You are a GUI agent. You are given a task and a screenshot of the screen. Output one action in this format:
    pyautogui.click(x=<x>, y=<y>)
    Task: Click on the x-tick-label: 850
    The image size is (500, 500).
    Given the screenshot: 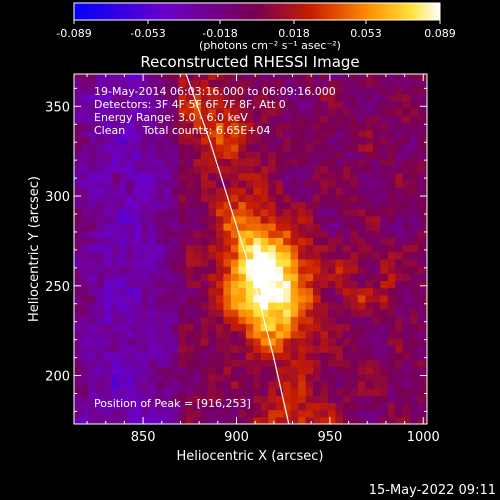 What is the action you would take?
    pyautogui.click(x=143, y=437)
    